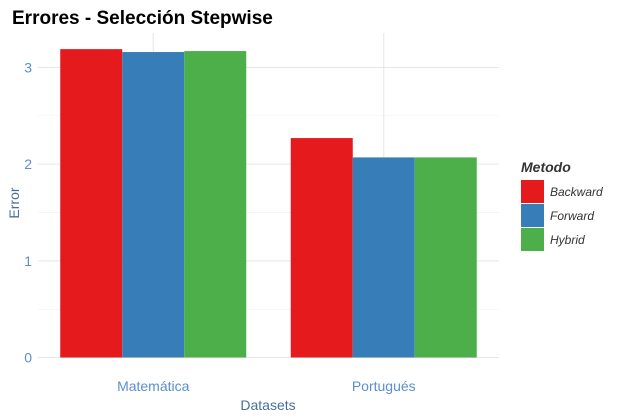  What do you see at coordinates (28, 68) in the screenshot?
I see `y-tick-label: 3` at bounding box center [28, 68].